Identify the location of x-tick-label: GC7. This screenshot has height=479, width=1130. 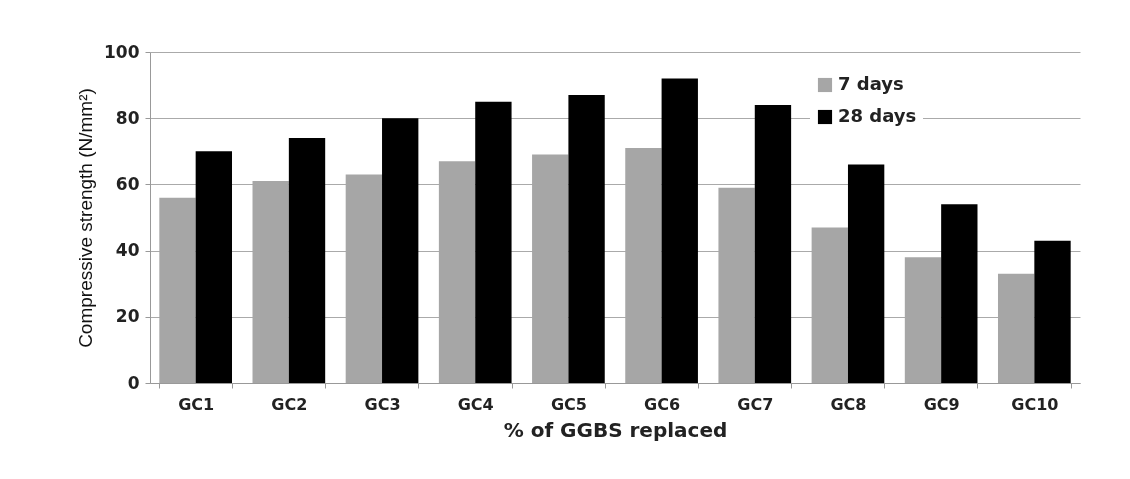
(755, 404).